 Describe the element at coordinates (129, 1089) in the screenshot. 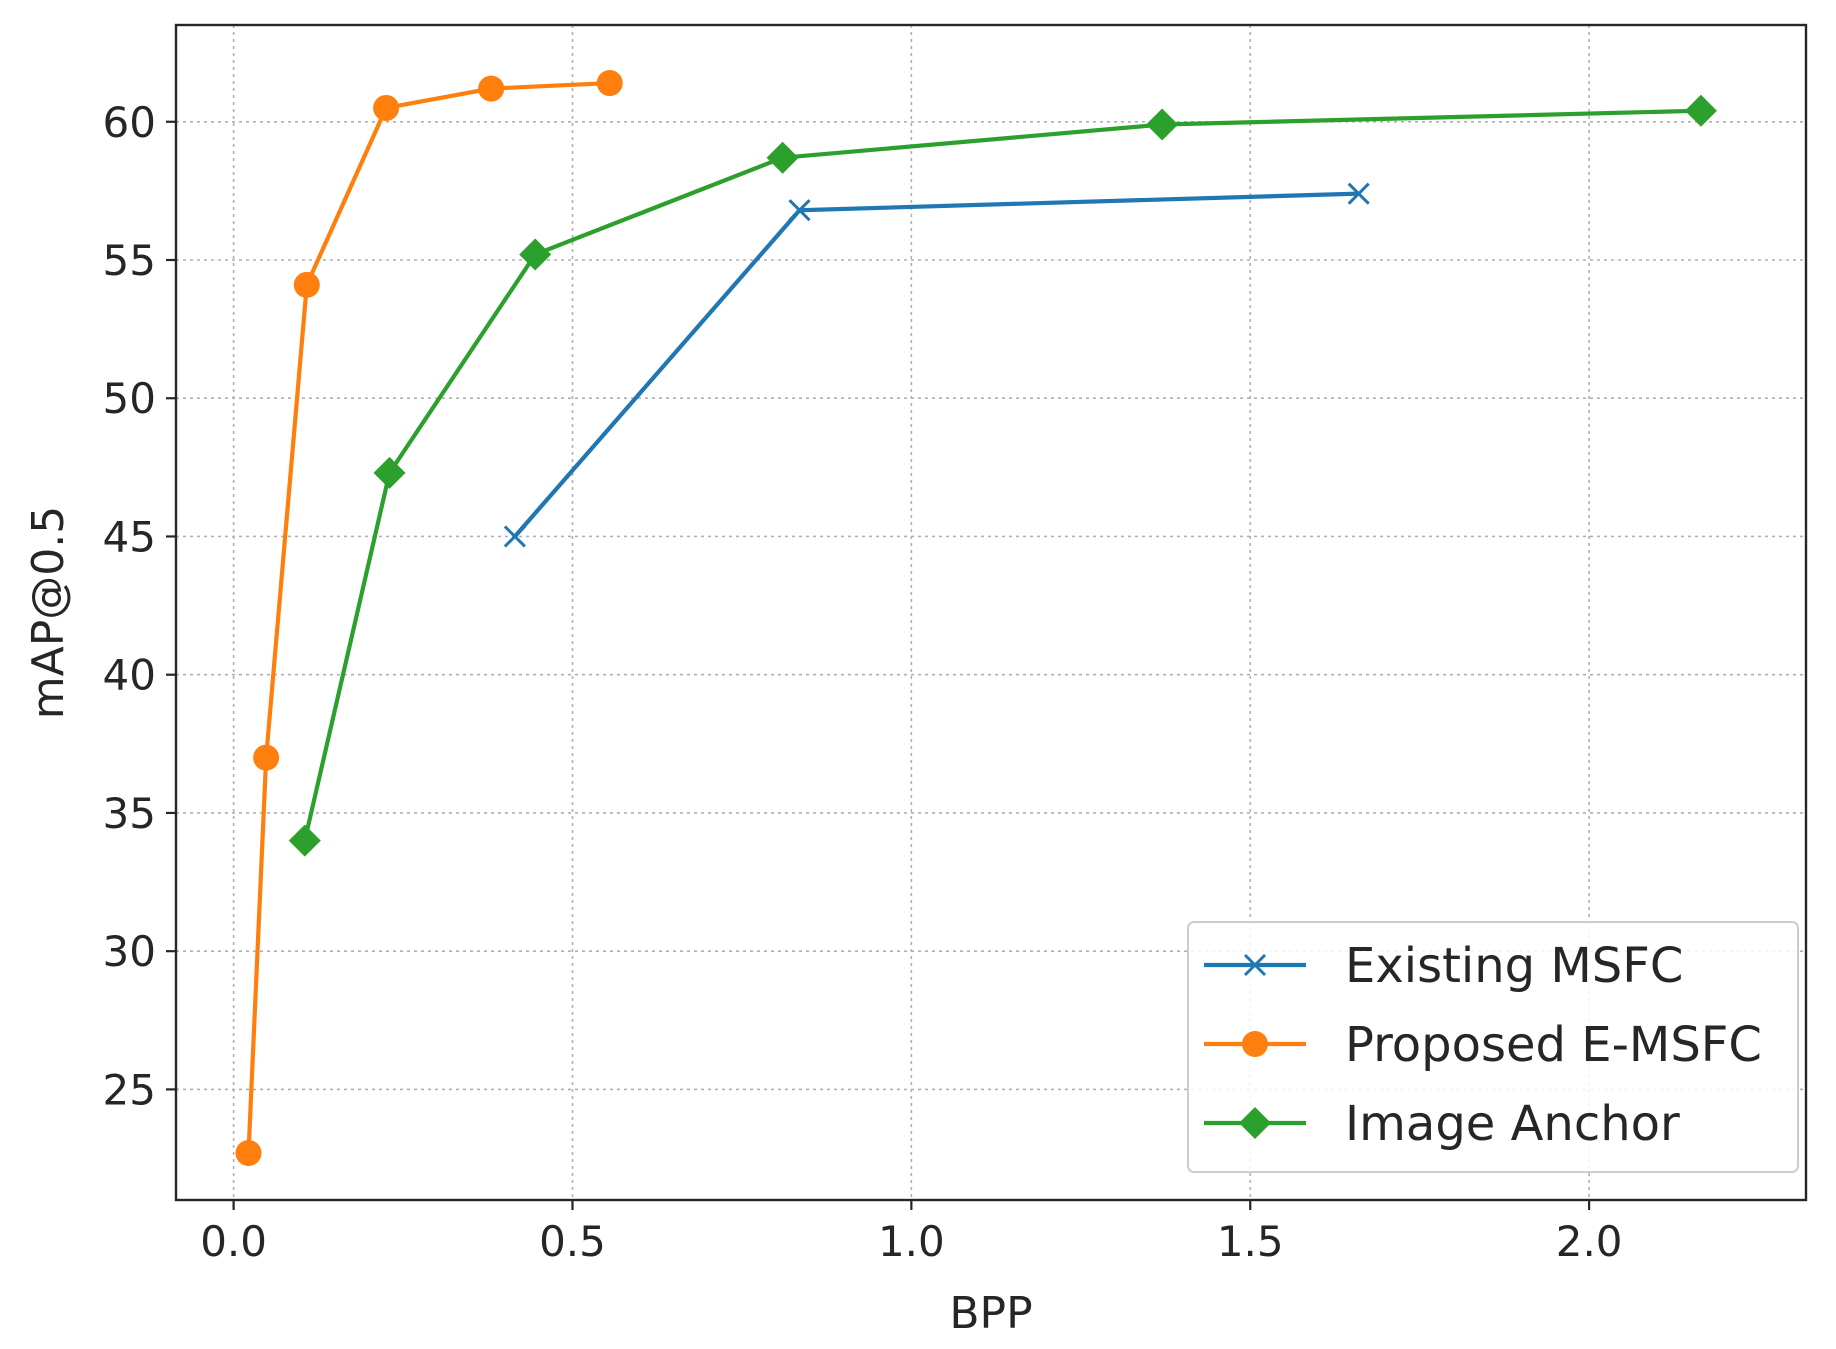

I see `y-tick-label: 25` at that location.